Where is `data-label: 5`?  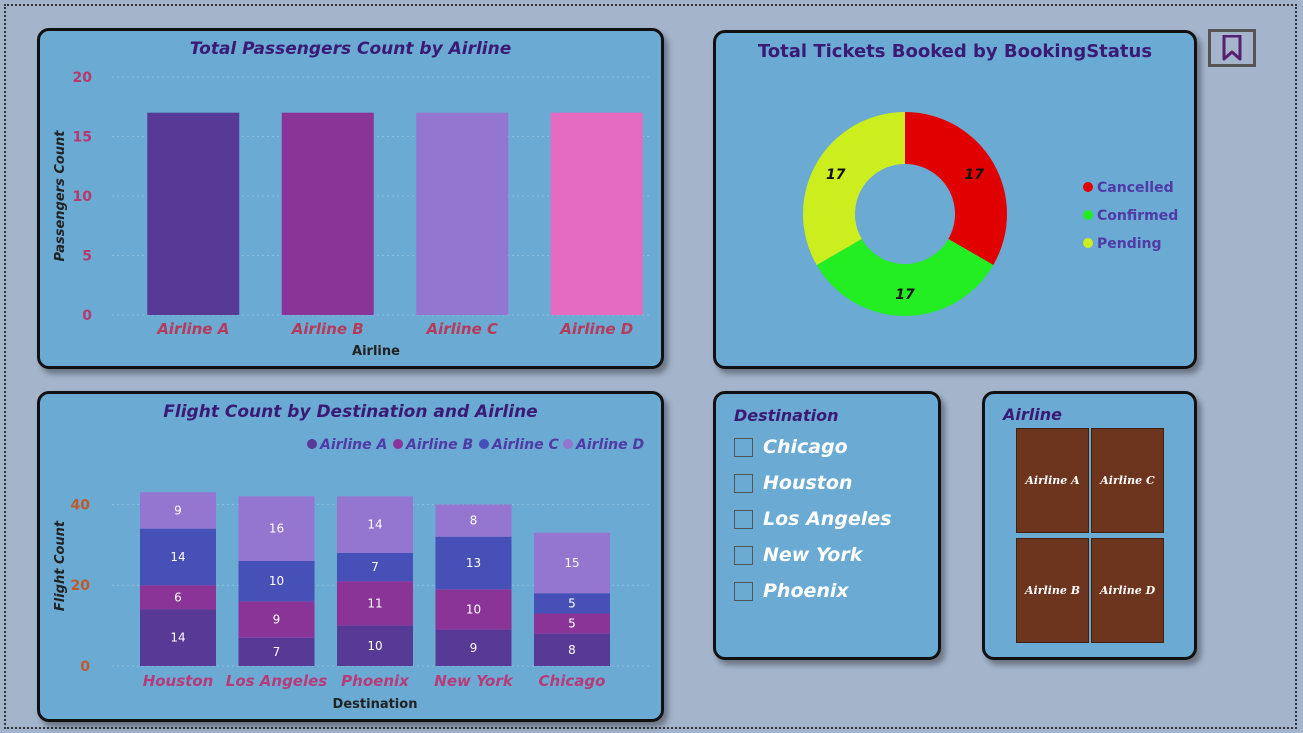 data-label: 5 is located at coordinates (572, 624).